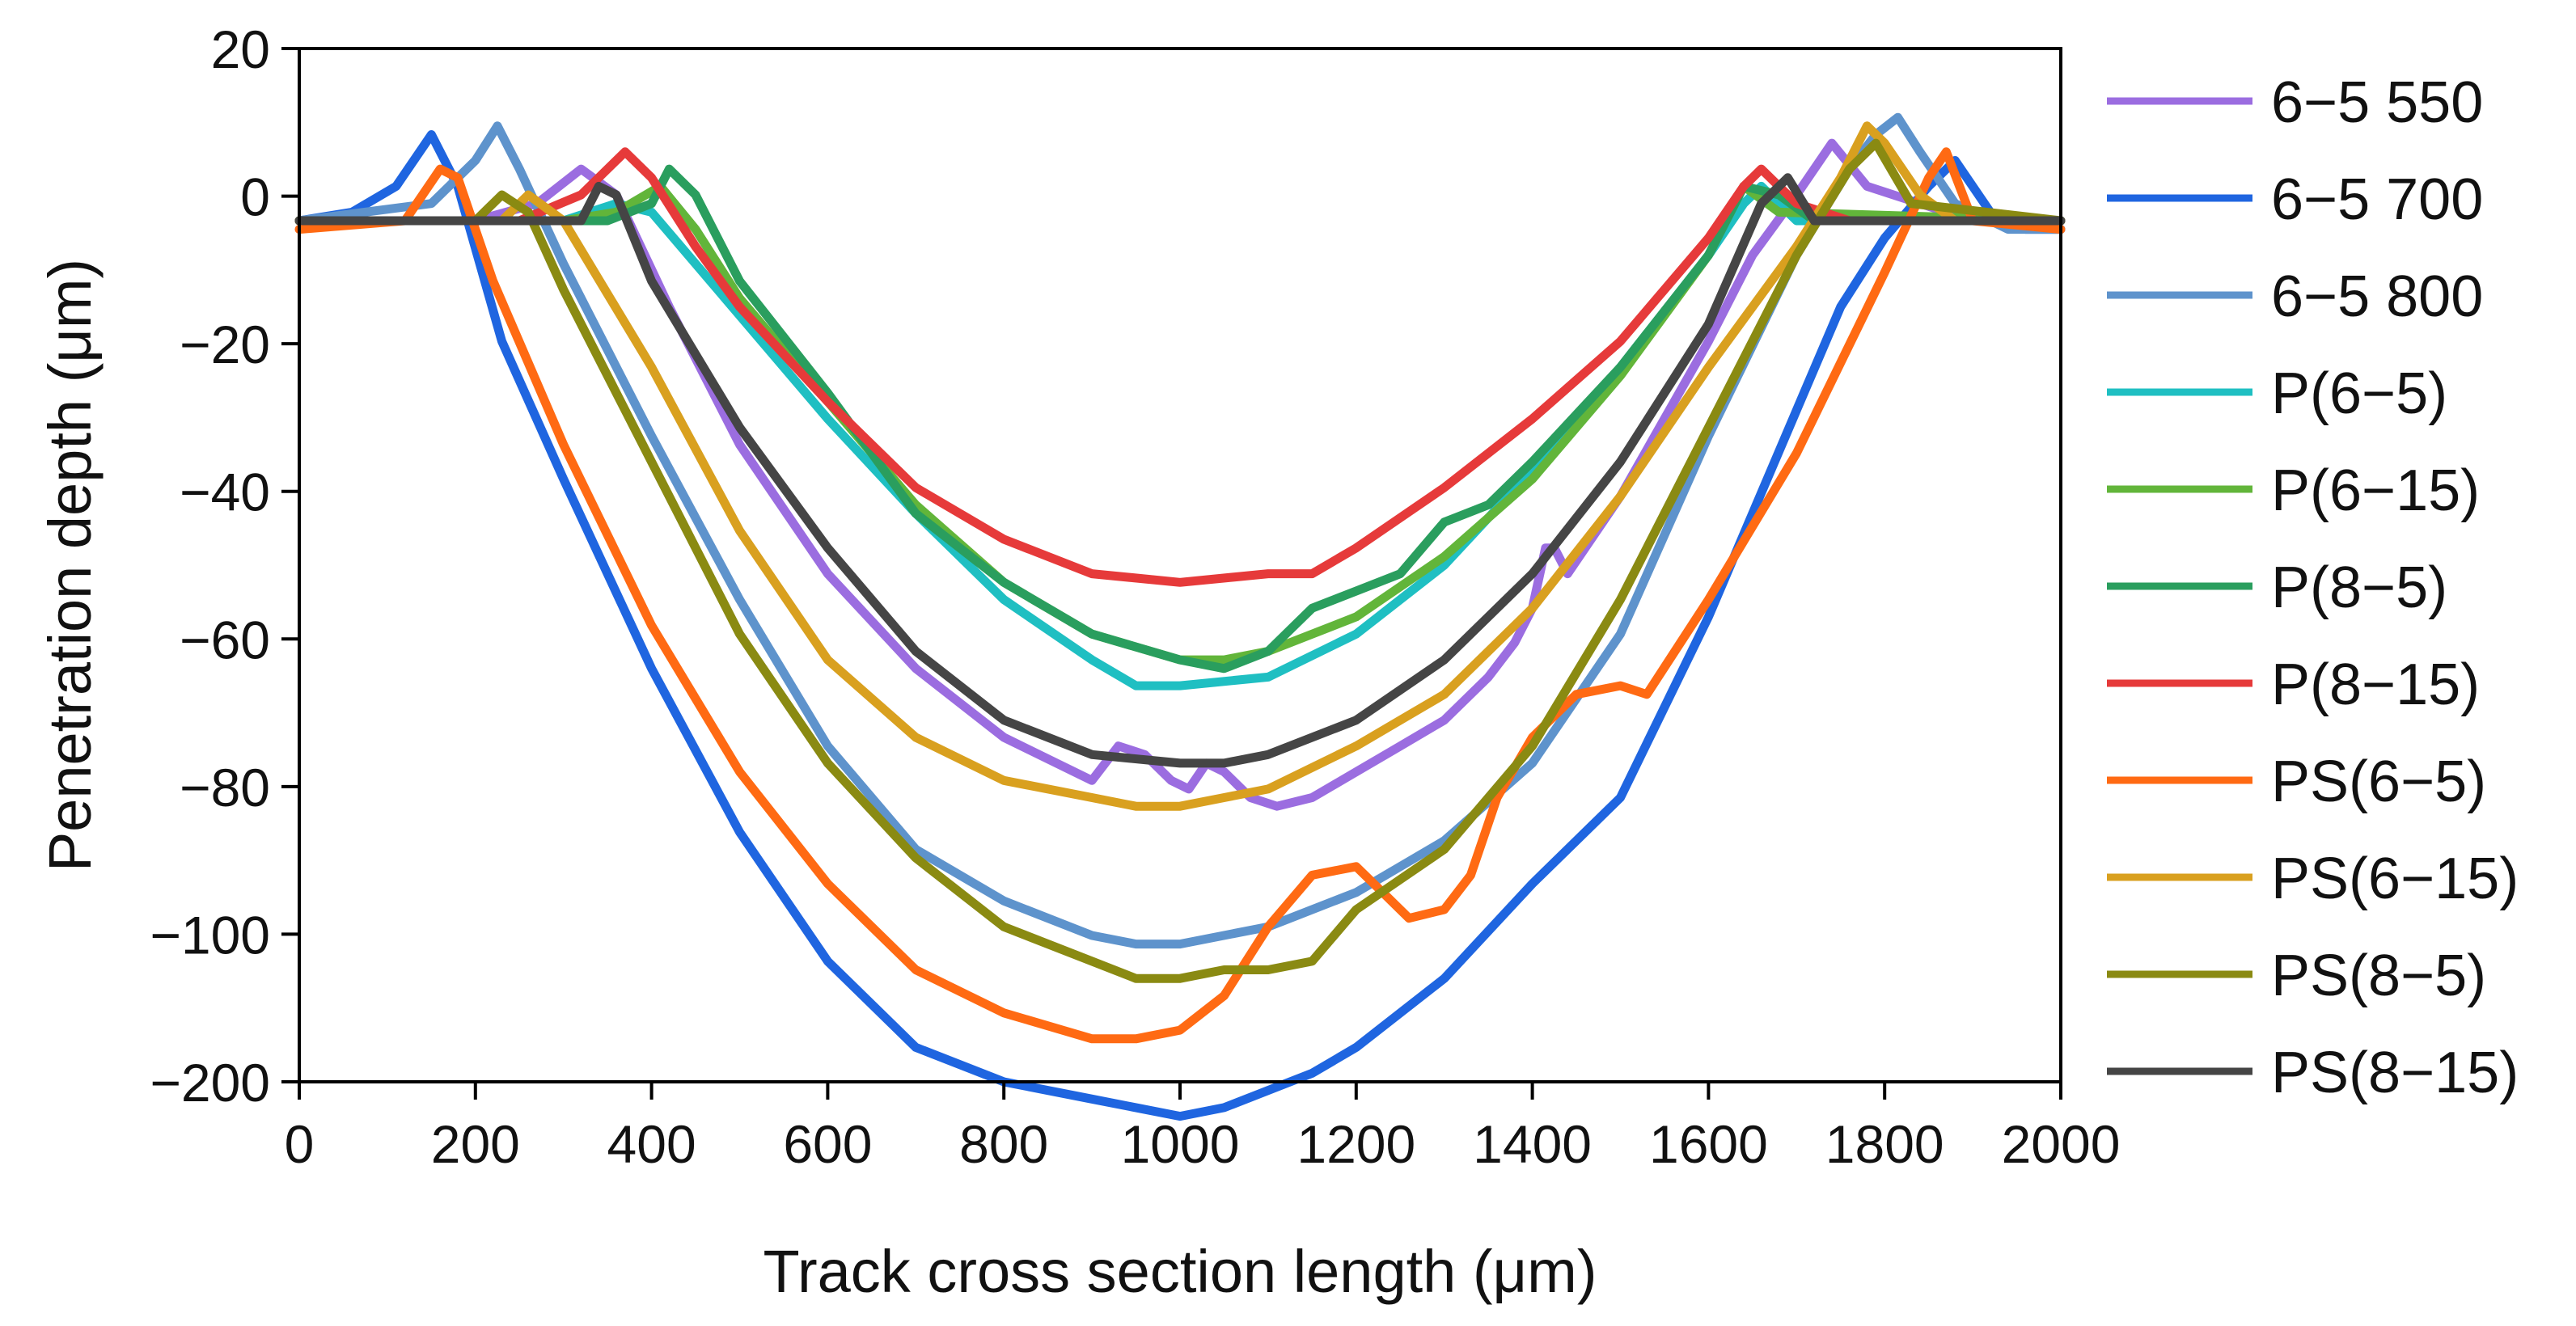  What do you see at coordinates (1180, 1271) in the screenshot?
I see `x-axis-title: Track cross section length (μm)` at bounding box center [1180, 1271].